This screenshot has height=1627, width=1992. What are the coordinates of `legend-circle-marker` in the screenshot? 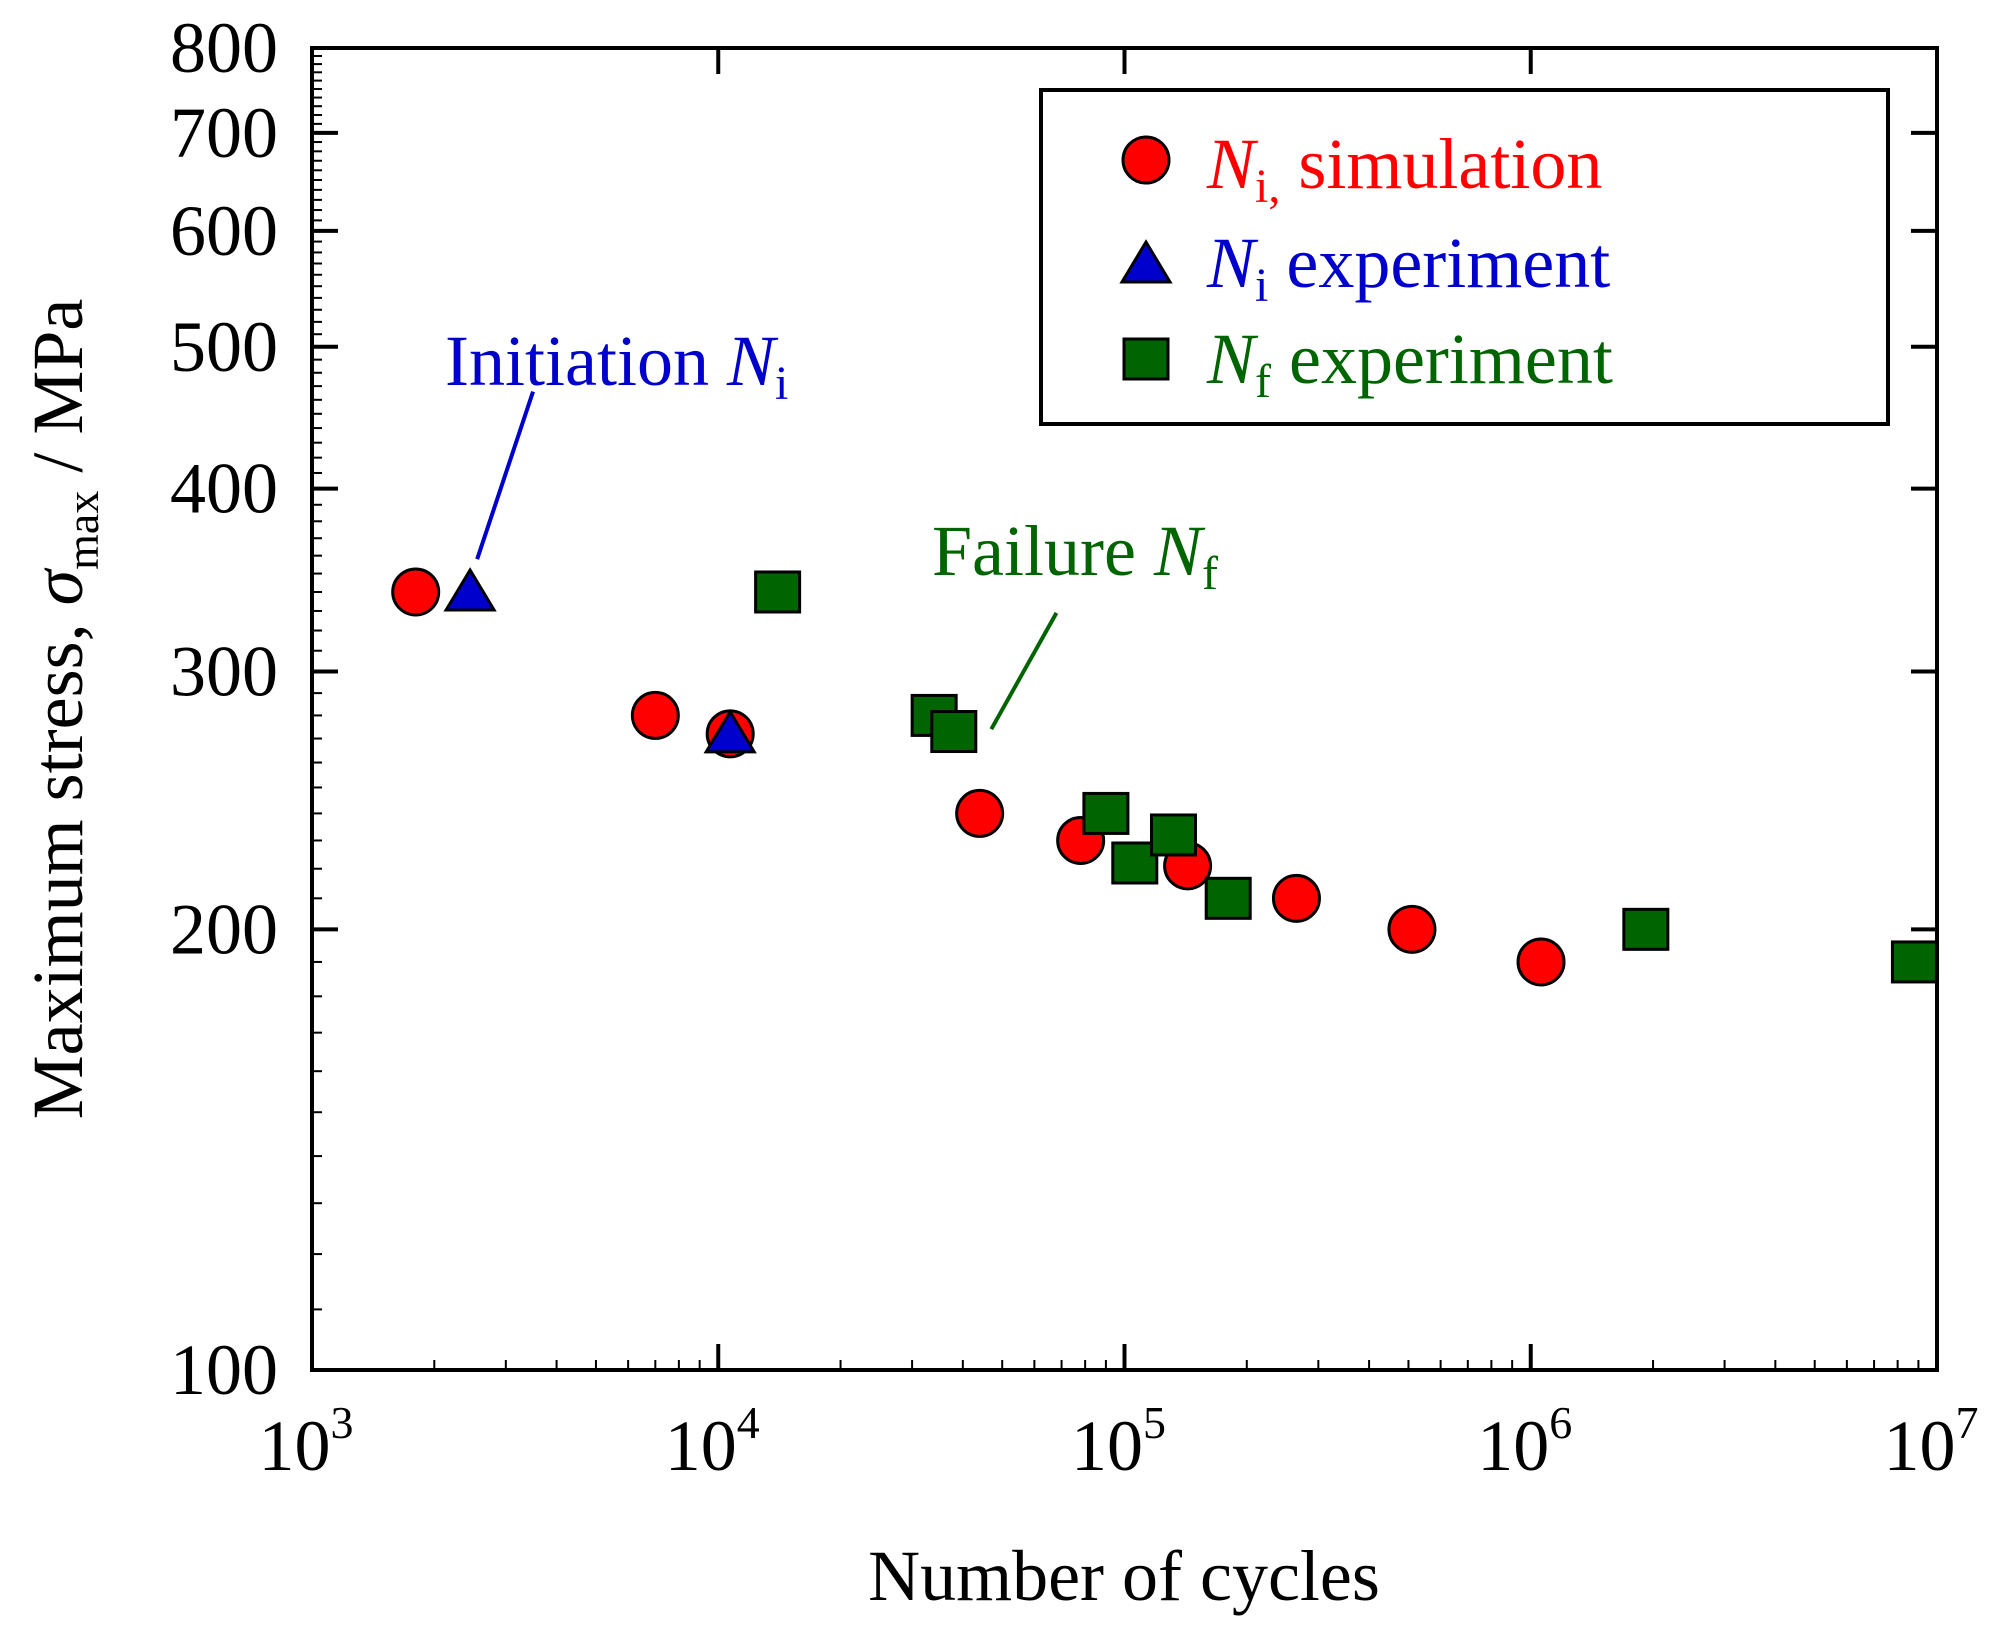 It's located at (1146, 160).